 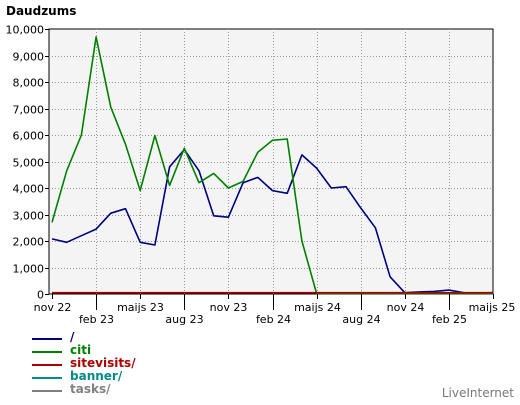 I want to click on y-tick-label: 3,000, so click(x=29, y=216).